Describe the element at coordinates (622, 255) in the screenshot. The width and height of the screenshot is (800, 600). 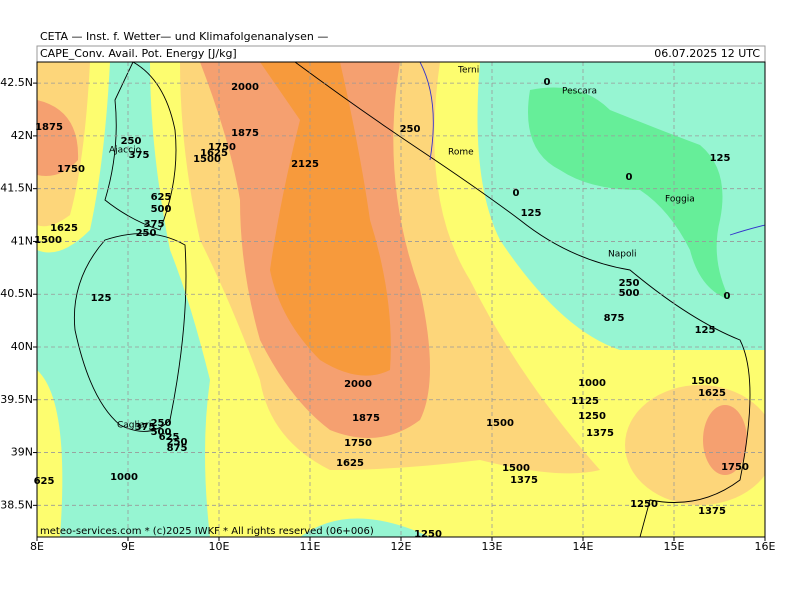
I see `city-label: Napoli` at that location.